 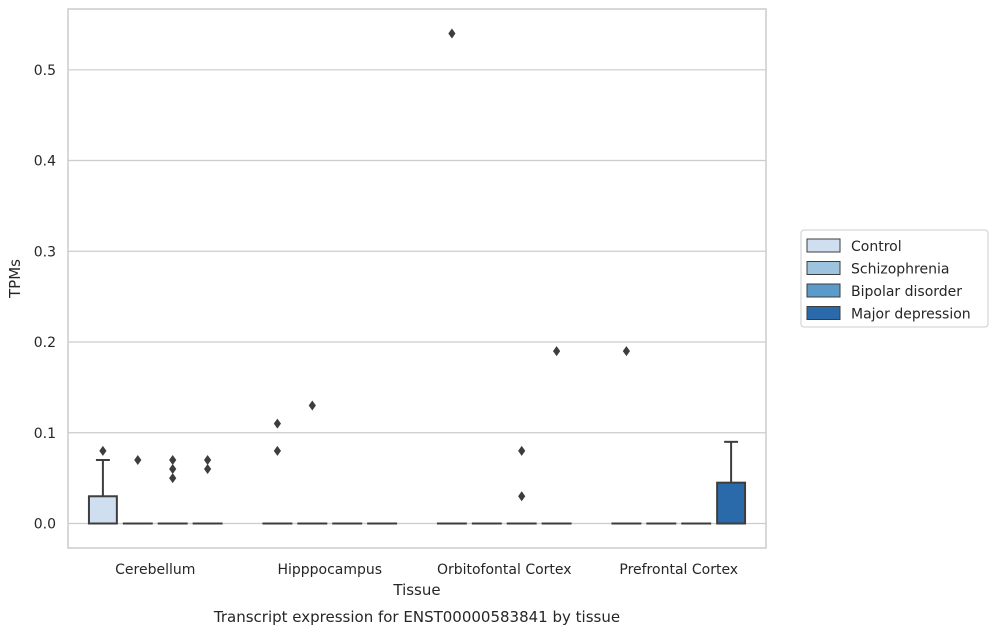 I want to click on legend-entry: Bipolar disorder, so click(x=906, y=292).